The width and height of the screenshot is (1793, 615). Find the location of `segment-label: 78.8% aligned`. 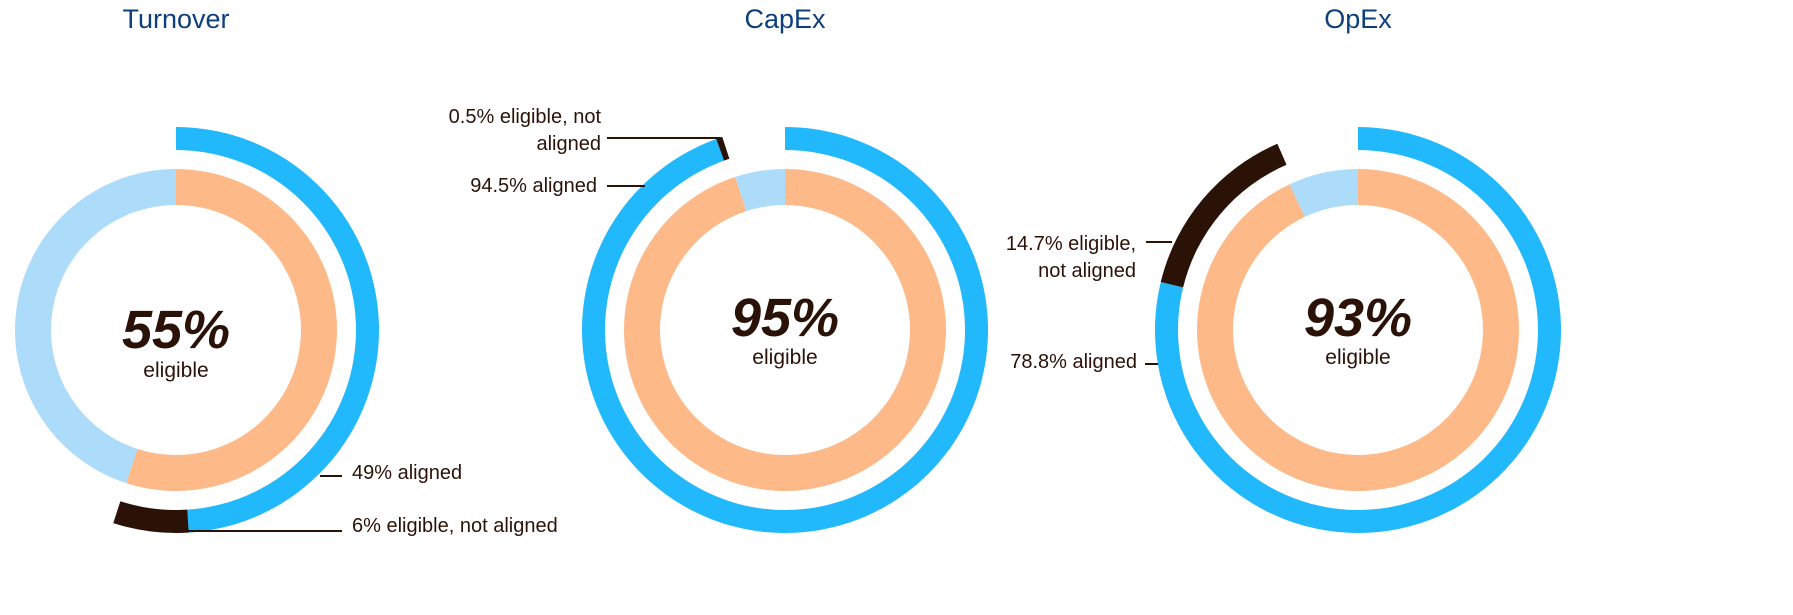

segment-label: 78.8% aligned is located at coordinates (1073, 362).